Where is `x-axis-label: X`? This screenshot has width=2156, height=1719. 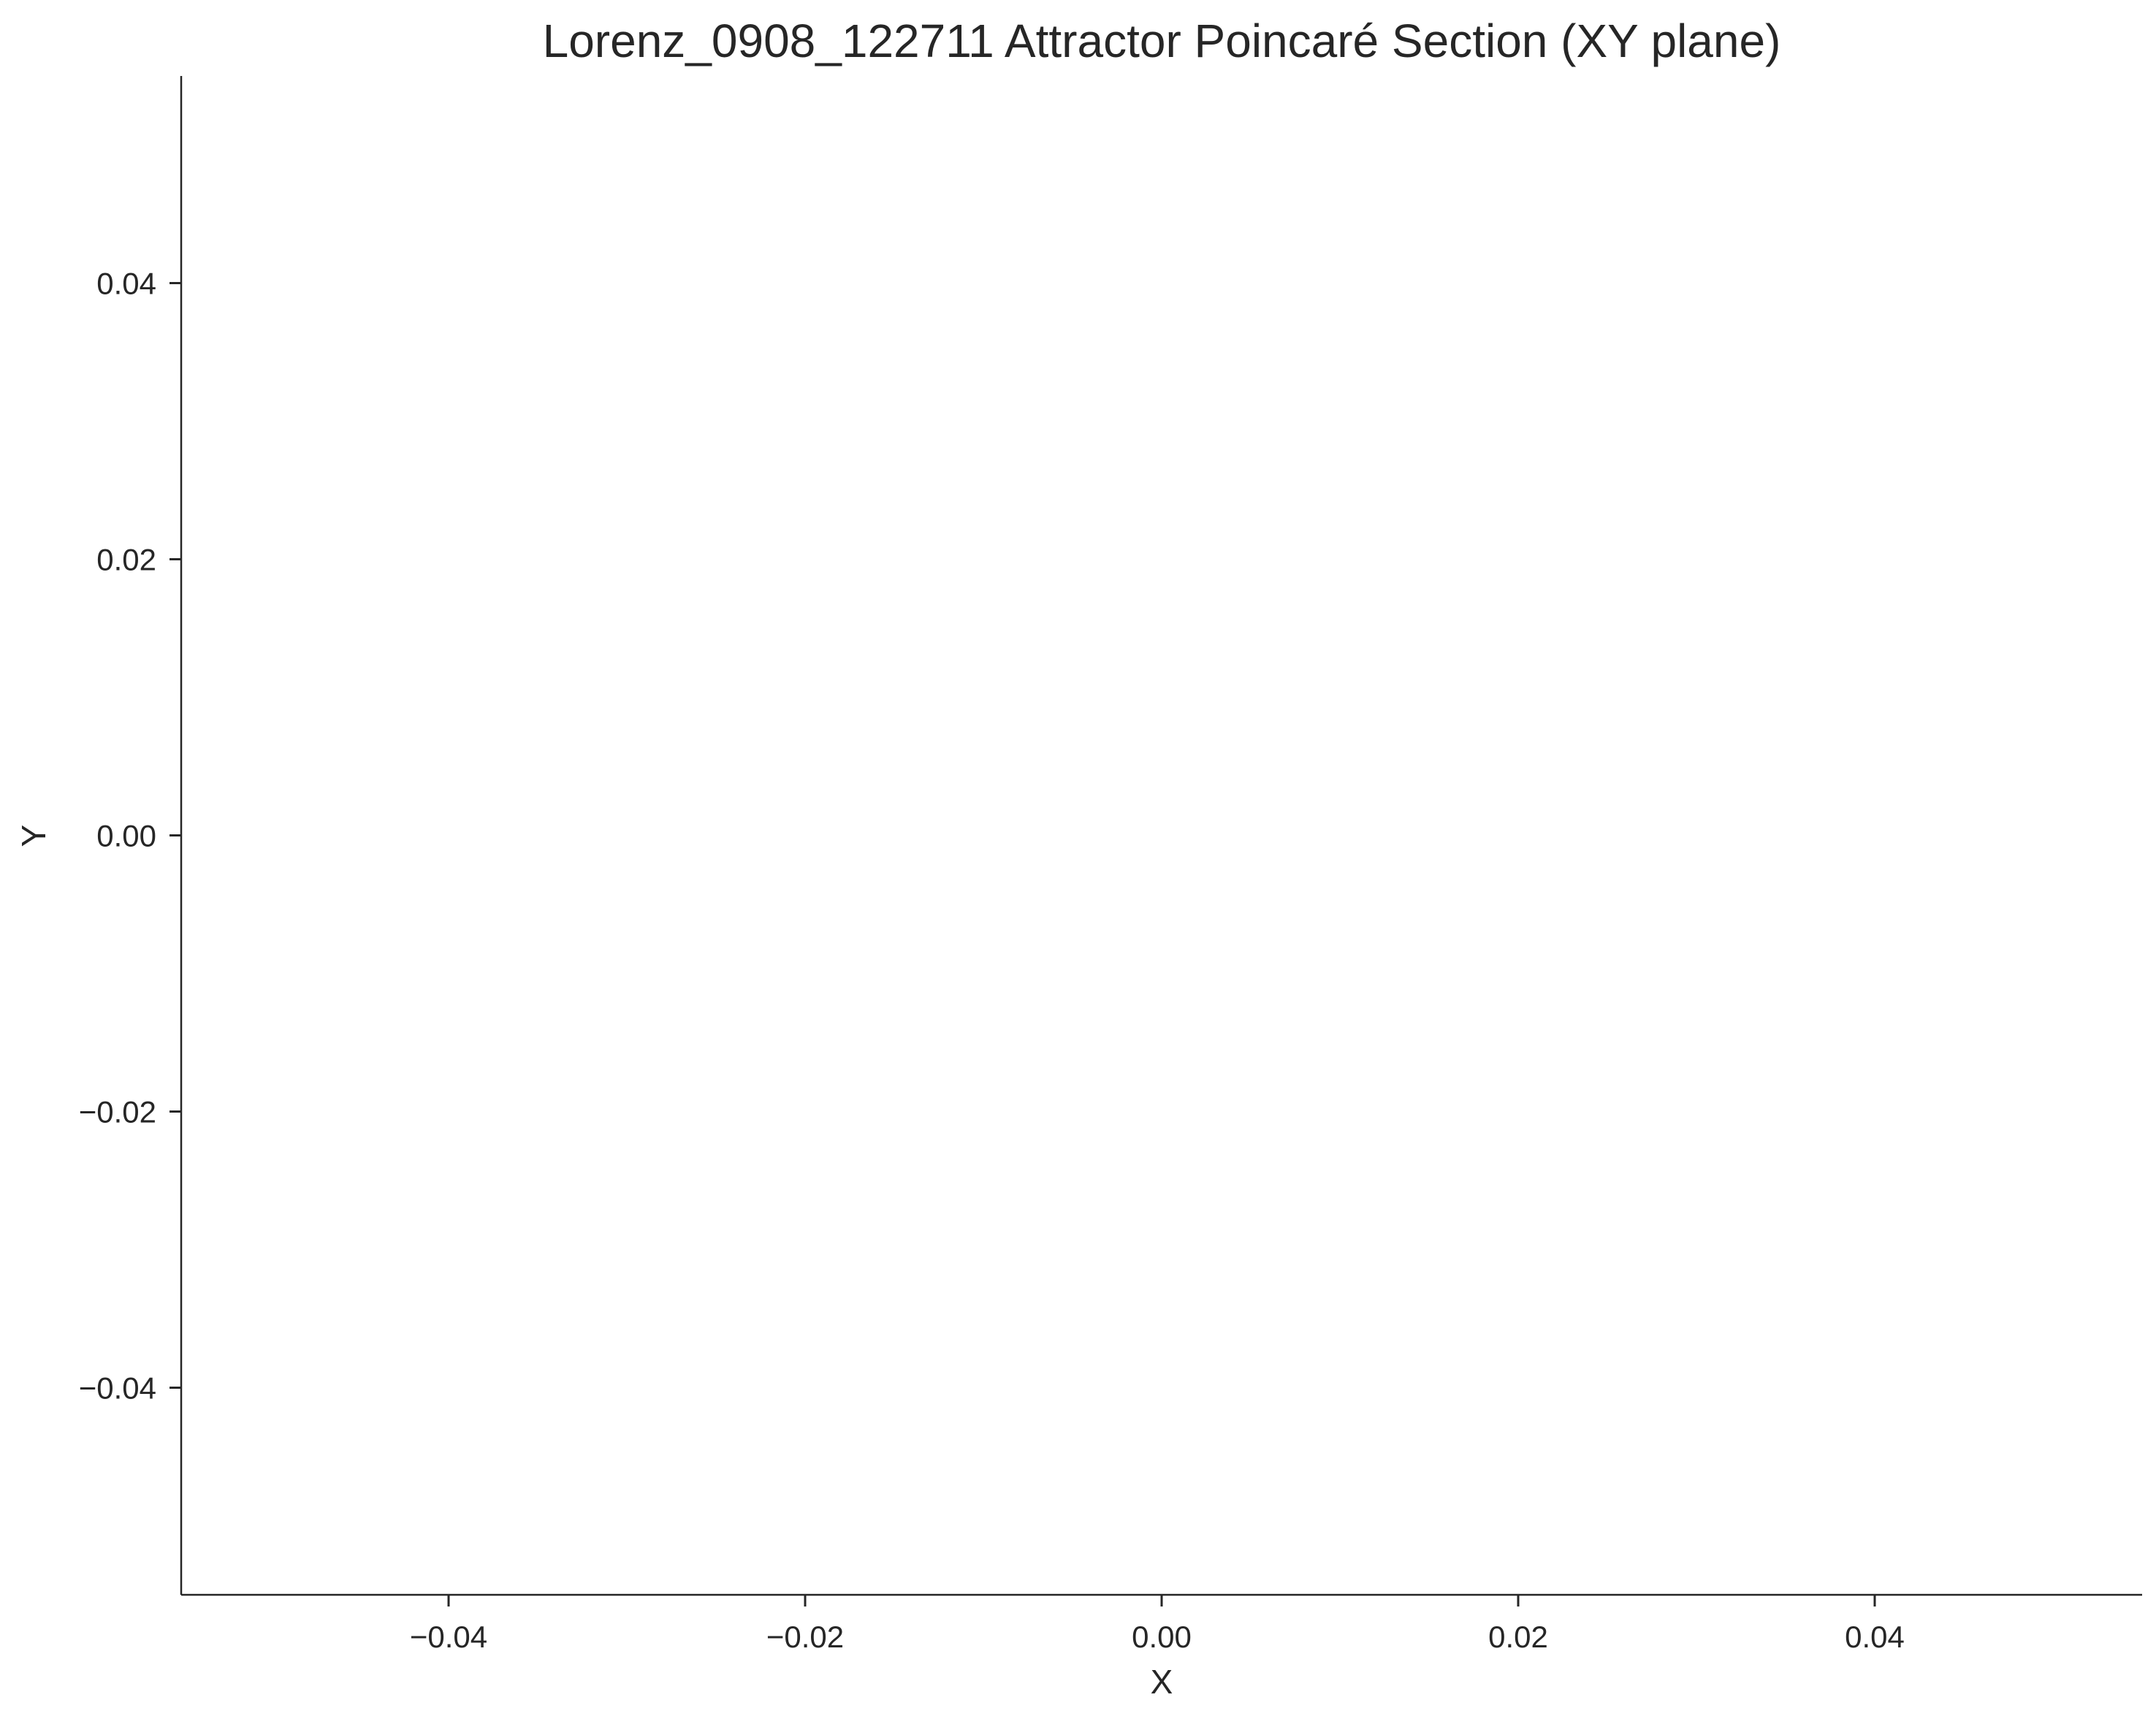
x-axis-label: X is located at coordinates (1162, 1682).